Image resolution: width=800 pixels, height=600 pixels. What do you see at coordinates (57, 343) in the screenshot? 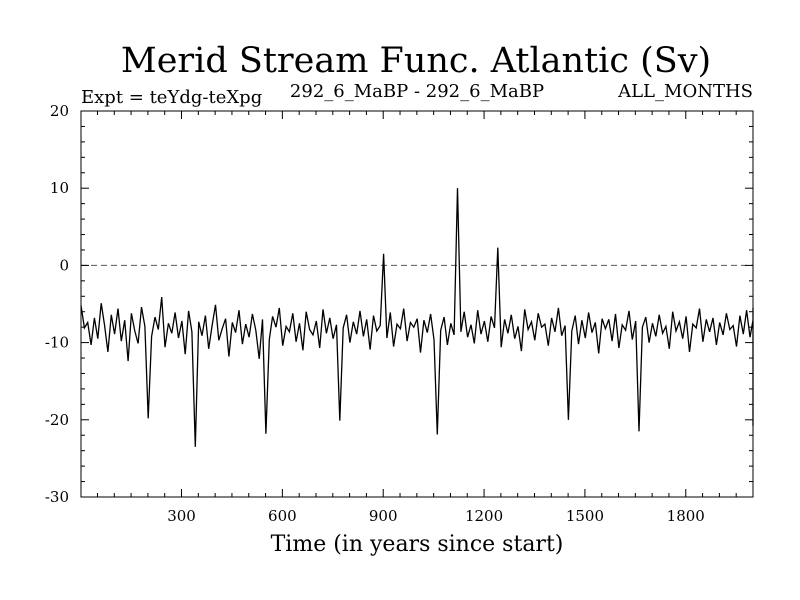
I see `y-tick-label: -10` at bounding box center [57, 343].